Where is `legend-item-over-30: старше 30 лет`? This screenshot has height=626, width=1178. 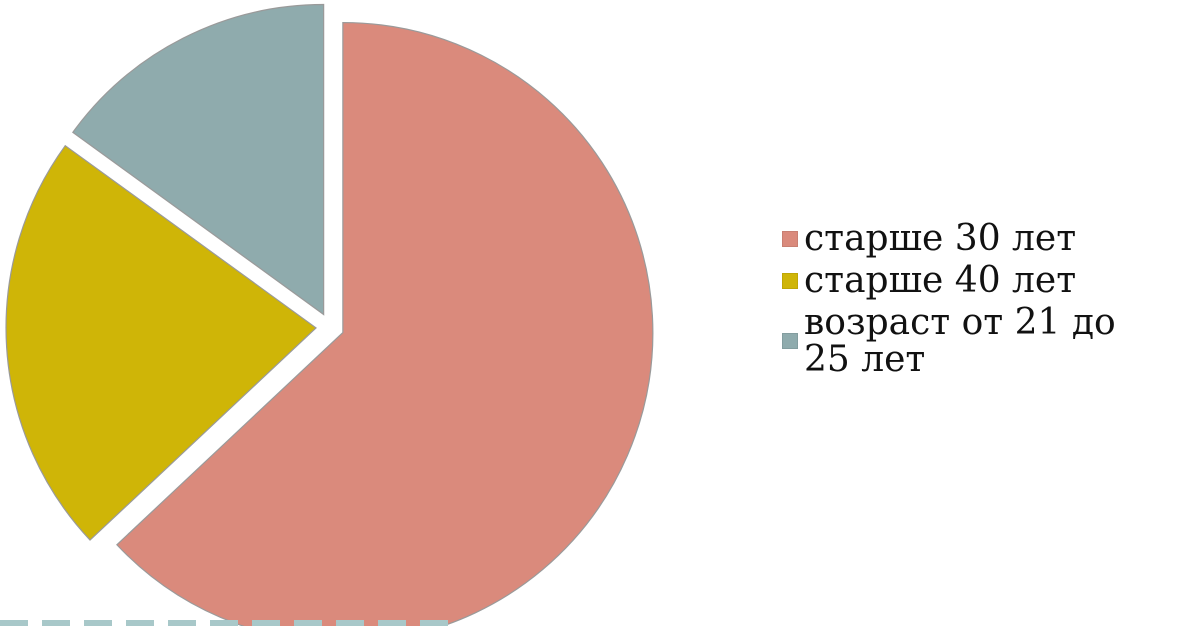 legend-item-over-30: старше 30 лет is located at coordinates (972, 239).